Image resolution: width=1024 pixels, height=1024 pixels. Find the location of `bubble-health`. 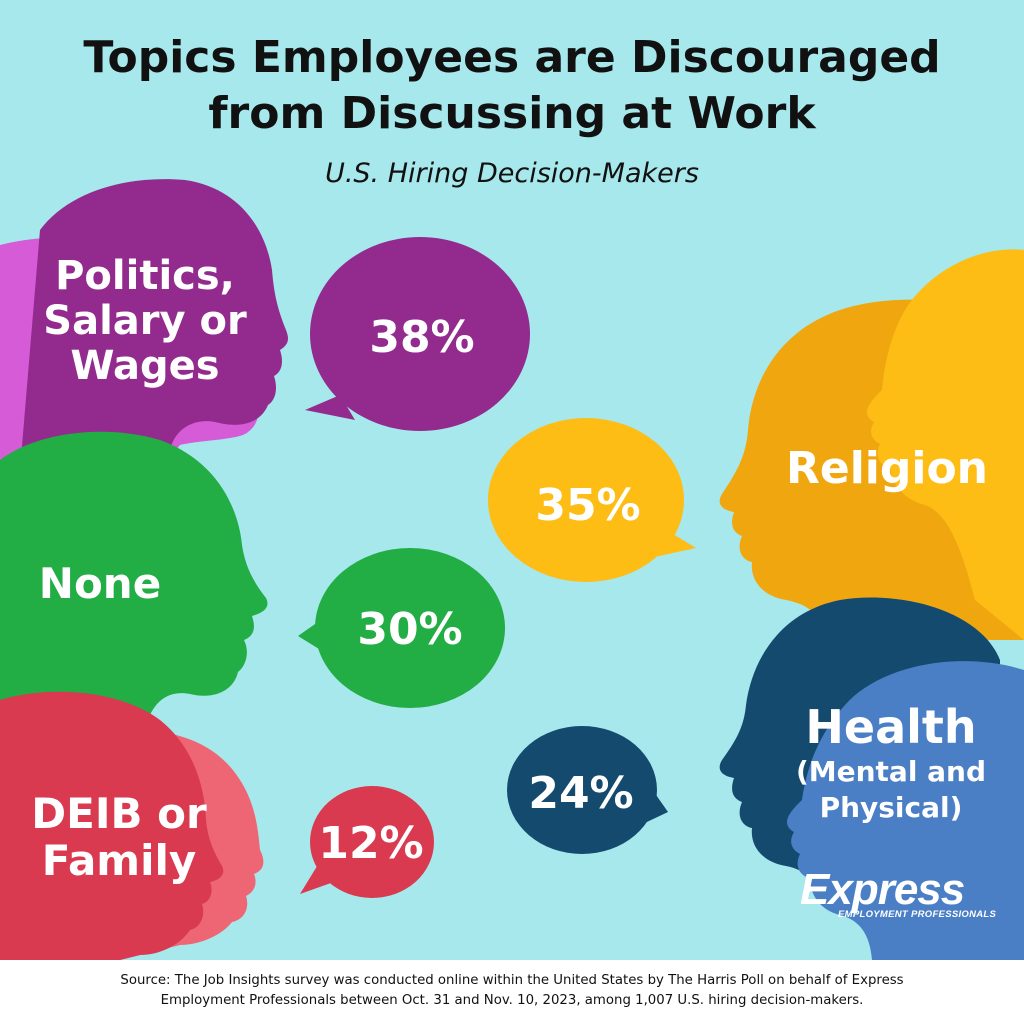

bubble-health is located at coordinates (587, 790).